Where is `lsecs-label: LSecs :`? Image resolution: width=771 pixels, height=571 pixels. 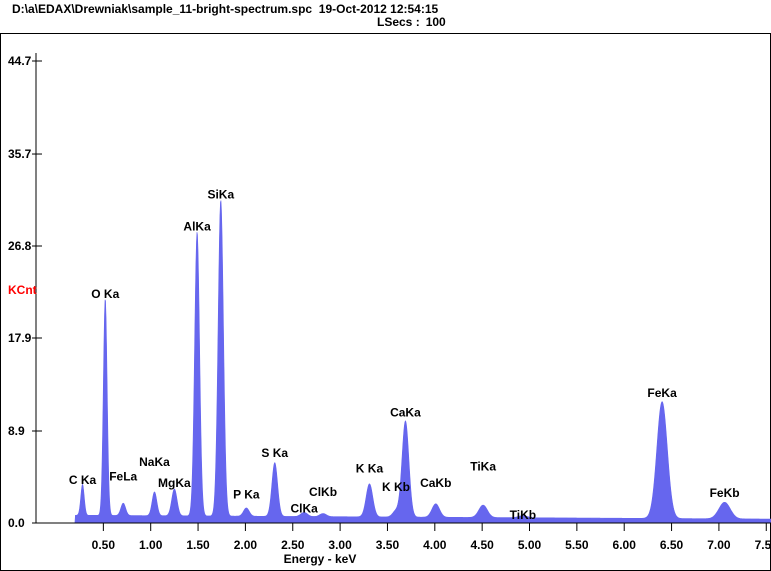 lsecs-label: LSecs : is located at coordinates (398, 22).